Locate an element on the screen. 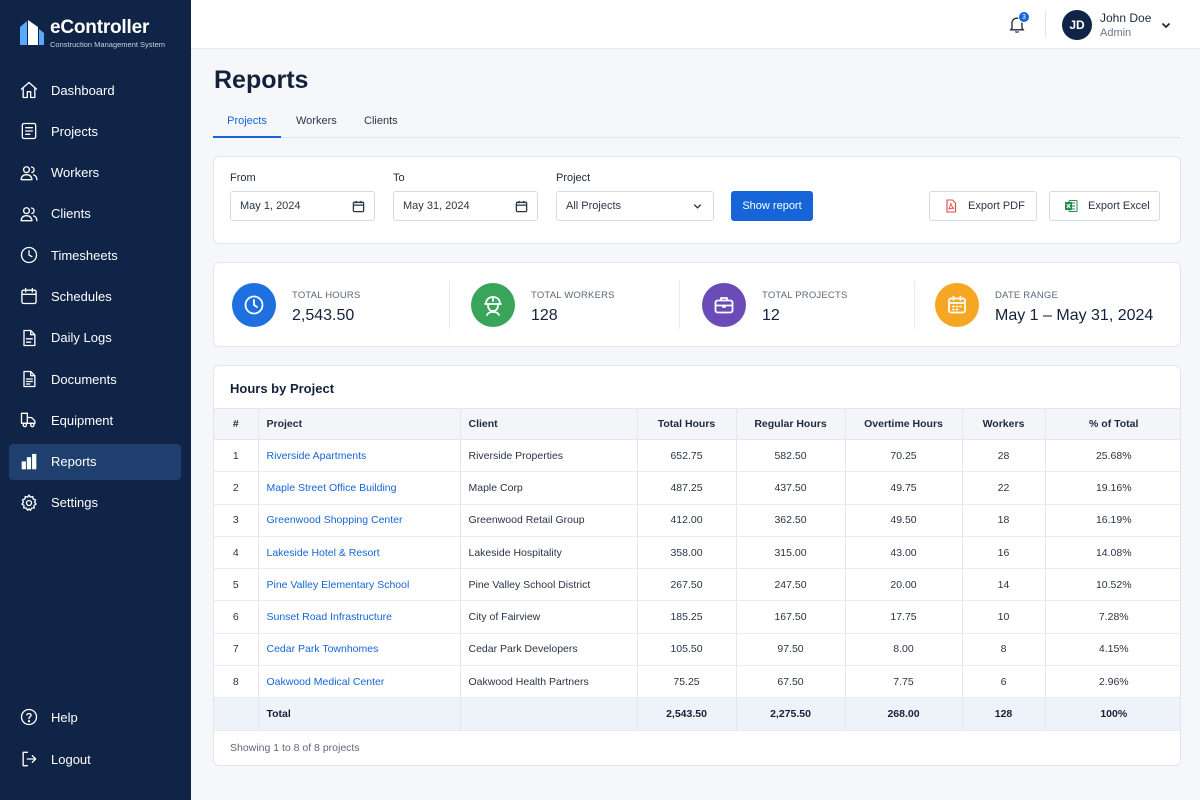 The image size is (1200, 800). regular-hours-cell: 362.50 is located at coordinates (791, 520).